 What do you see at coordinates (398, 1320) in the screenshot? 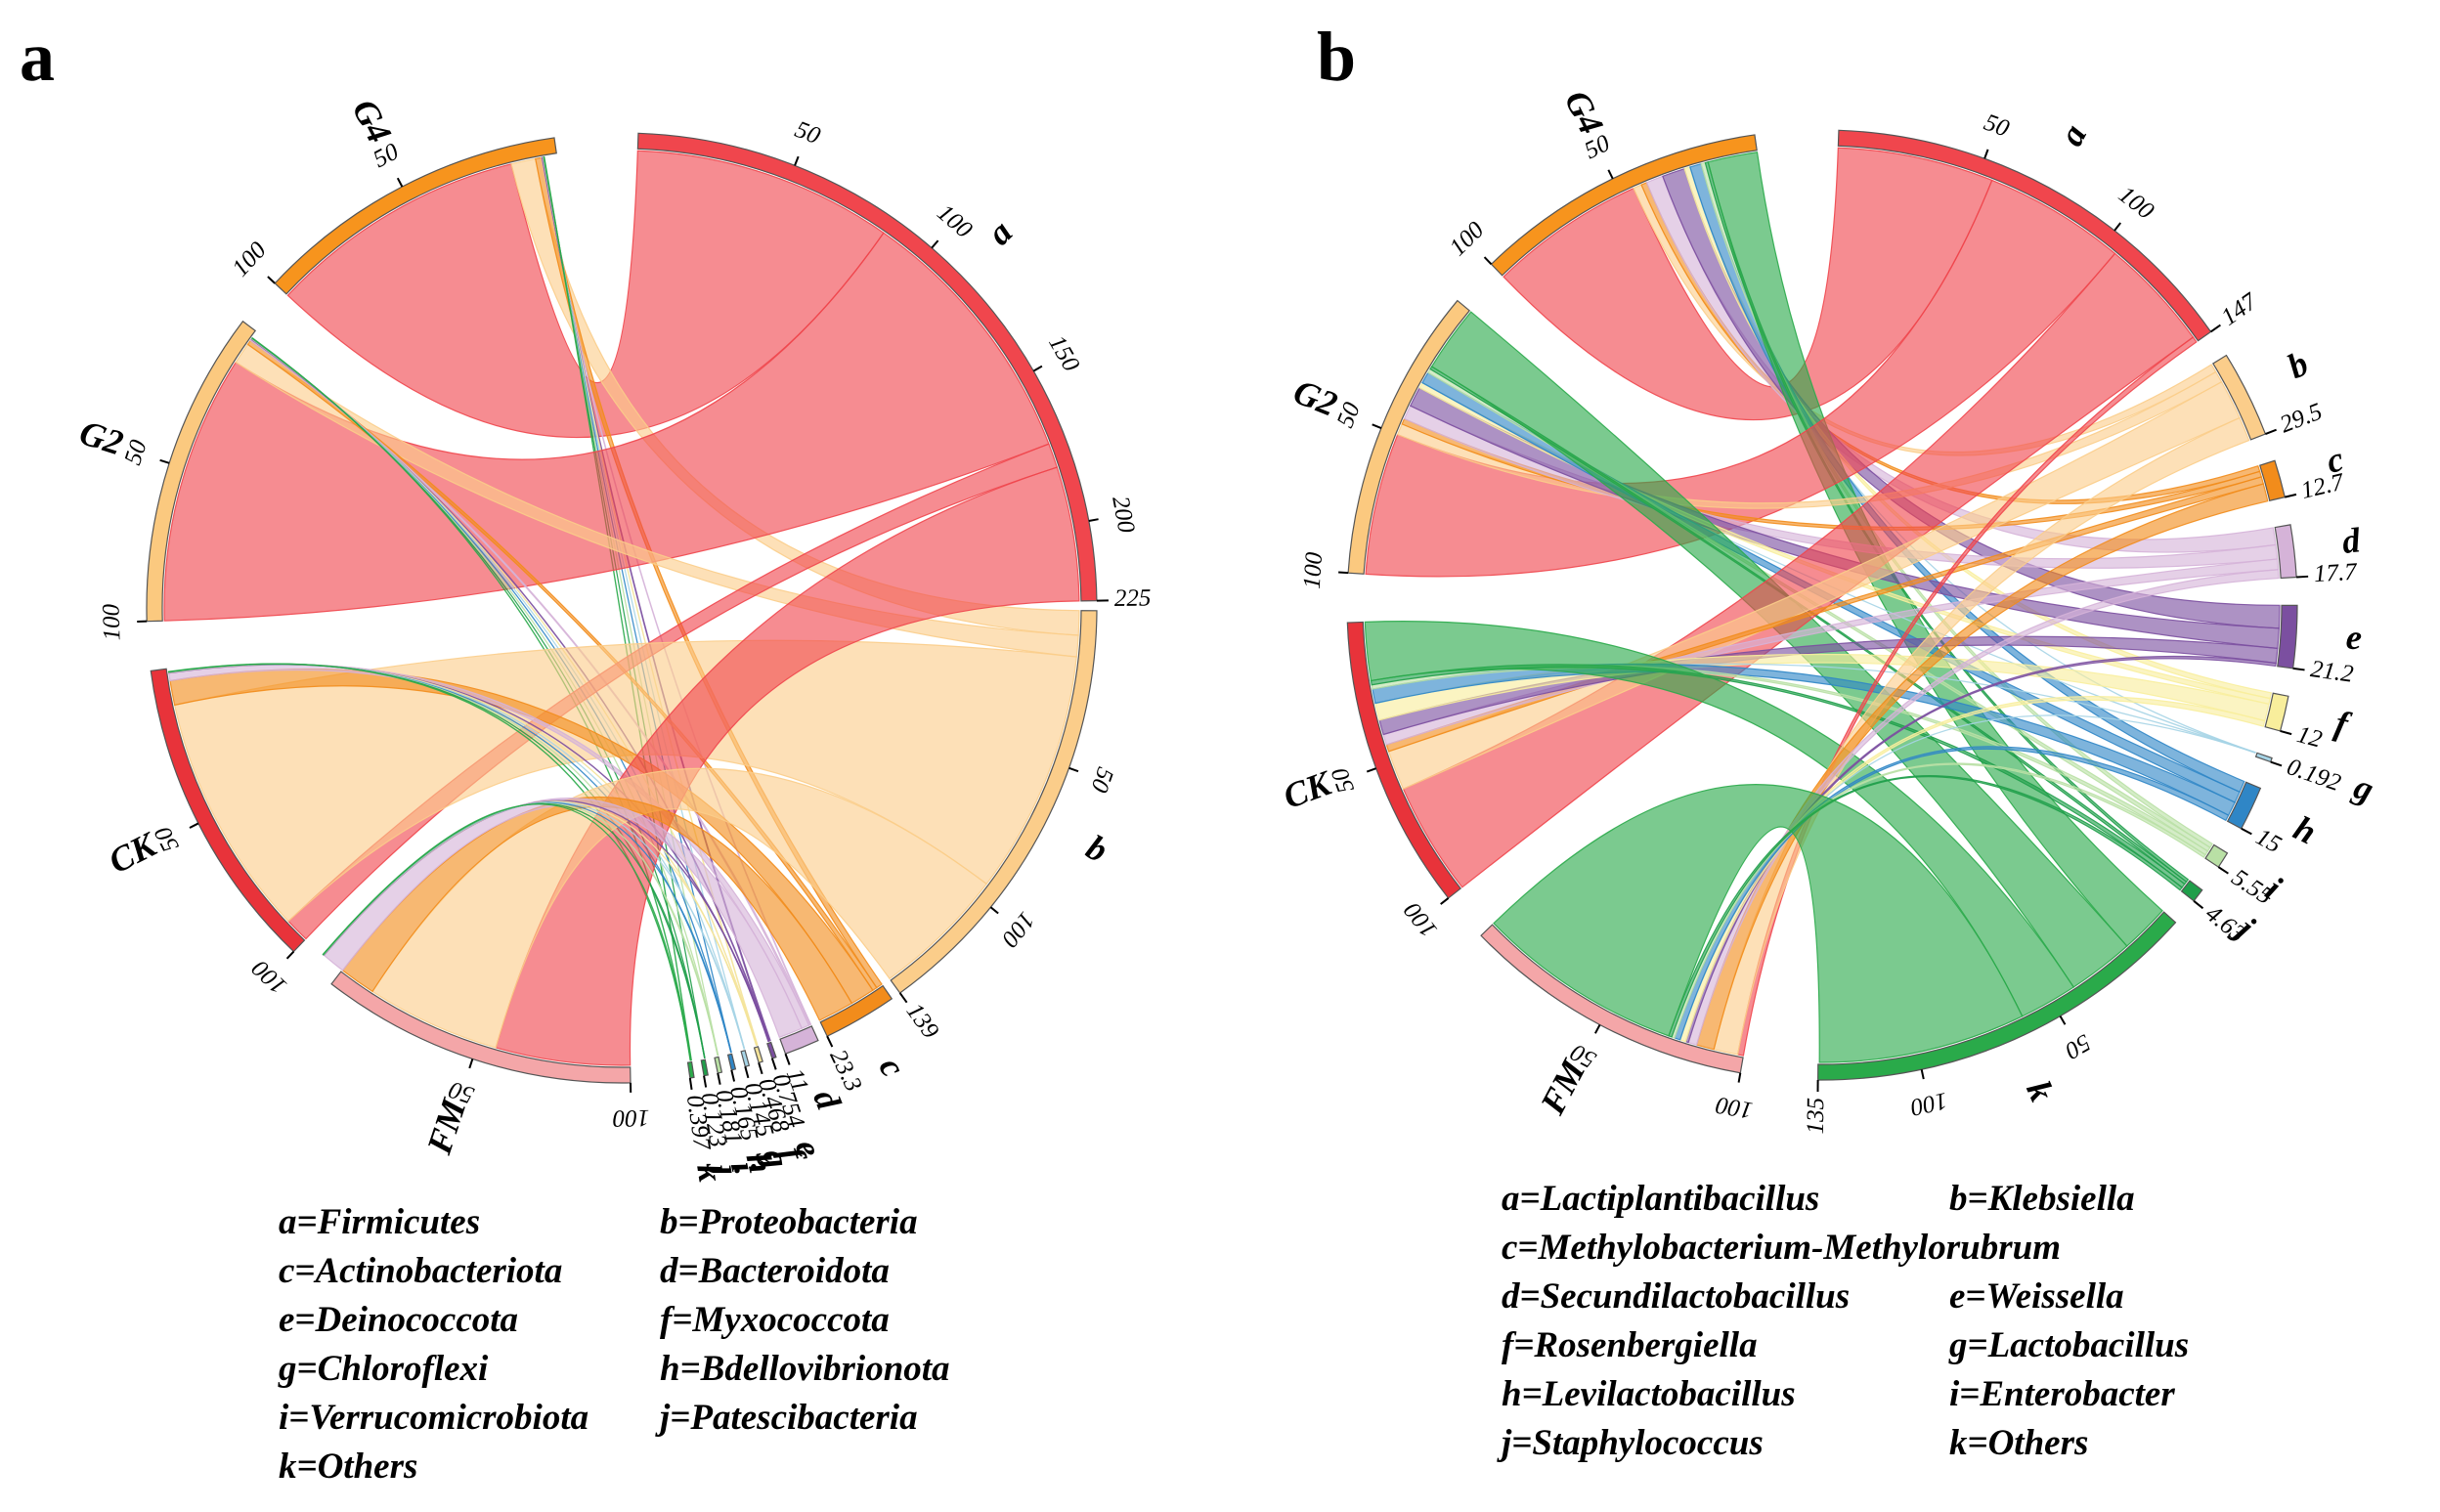
I see `legend-entry: e=Deinococcota` at bounding box center [398, 1320].